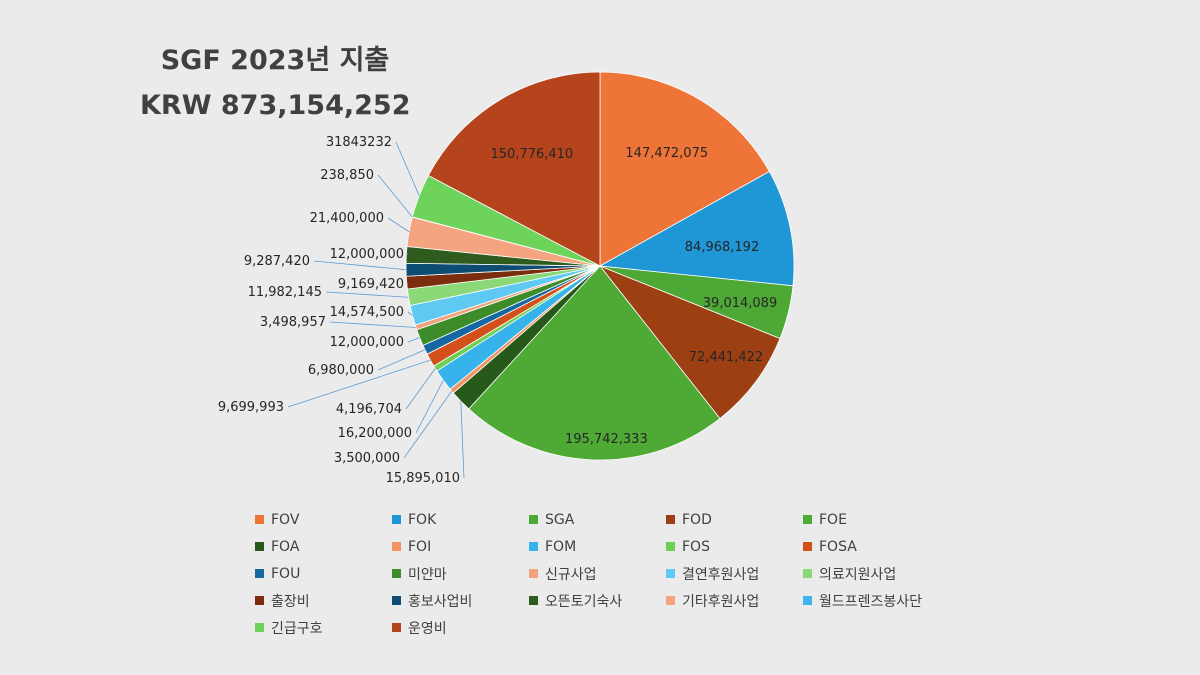 This screenshot has width=1200, height=675. I want to click on data-label-4: 72,441,422, so click(726, 357).